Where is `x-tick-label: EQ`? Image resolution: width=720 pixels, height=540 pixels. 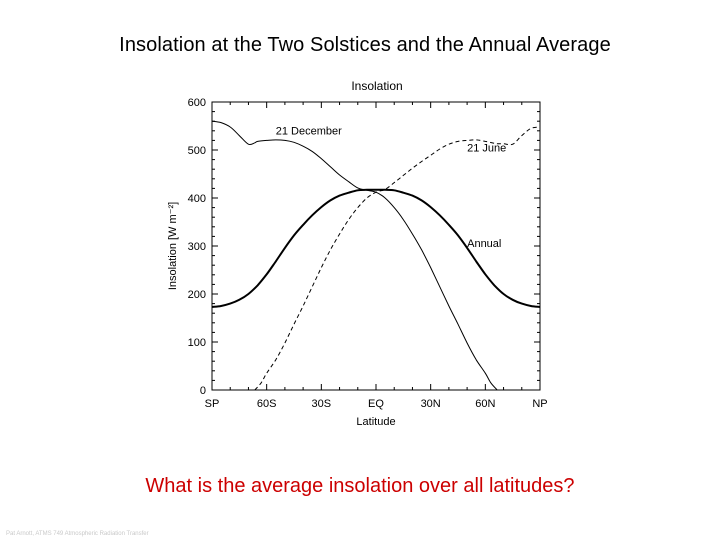
x-tick-label: EQ is located at coordinates (376, 404).